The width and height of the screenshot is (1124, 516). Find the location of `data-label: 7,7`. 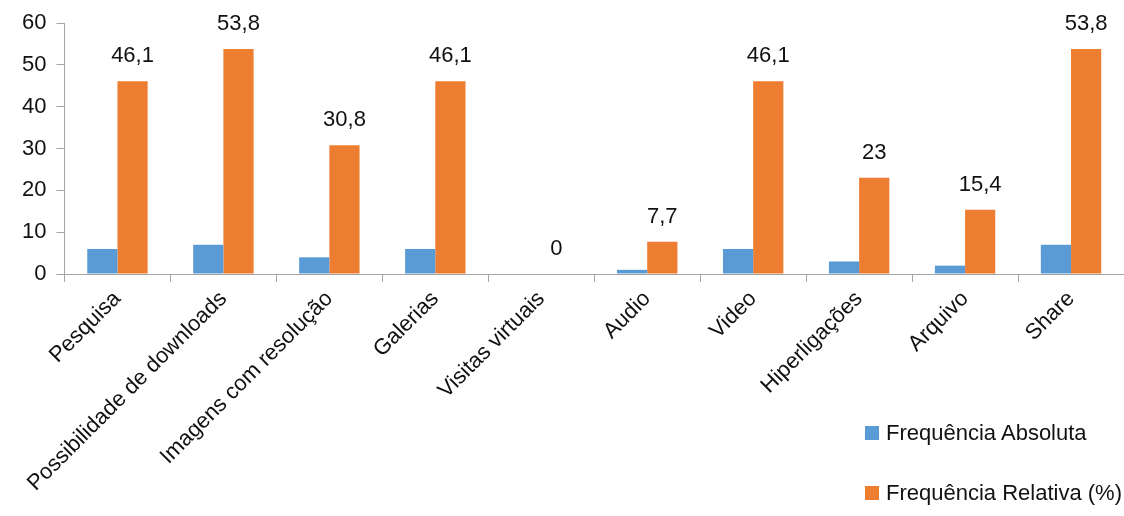

data-label: 7,7 is located at coordinates (662, 215).